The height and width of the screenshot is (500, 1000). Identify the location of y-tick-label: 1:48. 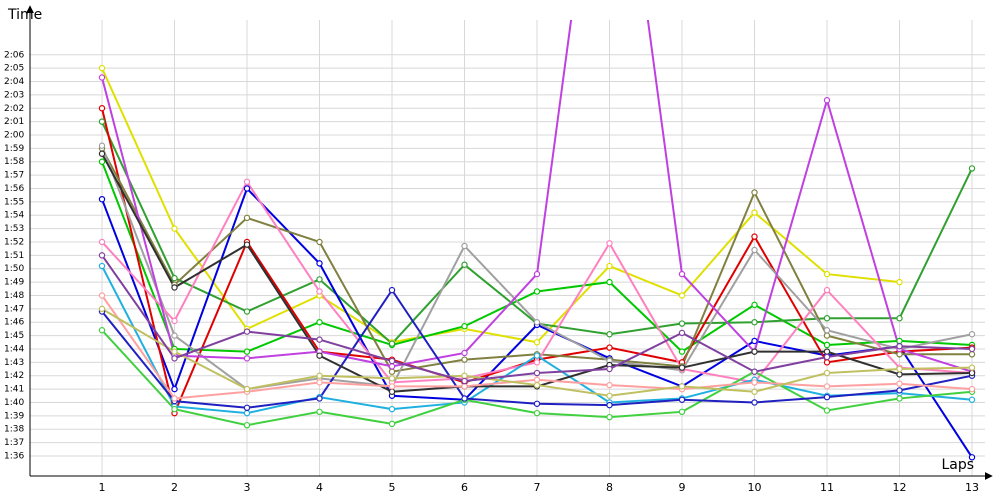
(14, 296).